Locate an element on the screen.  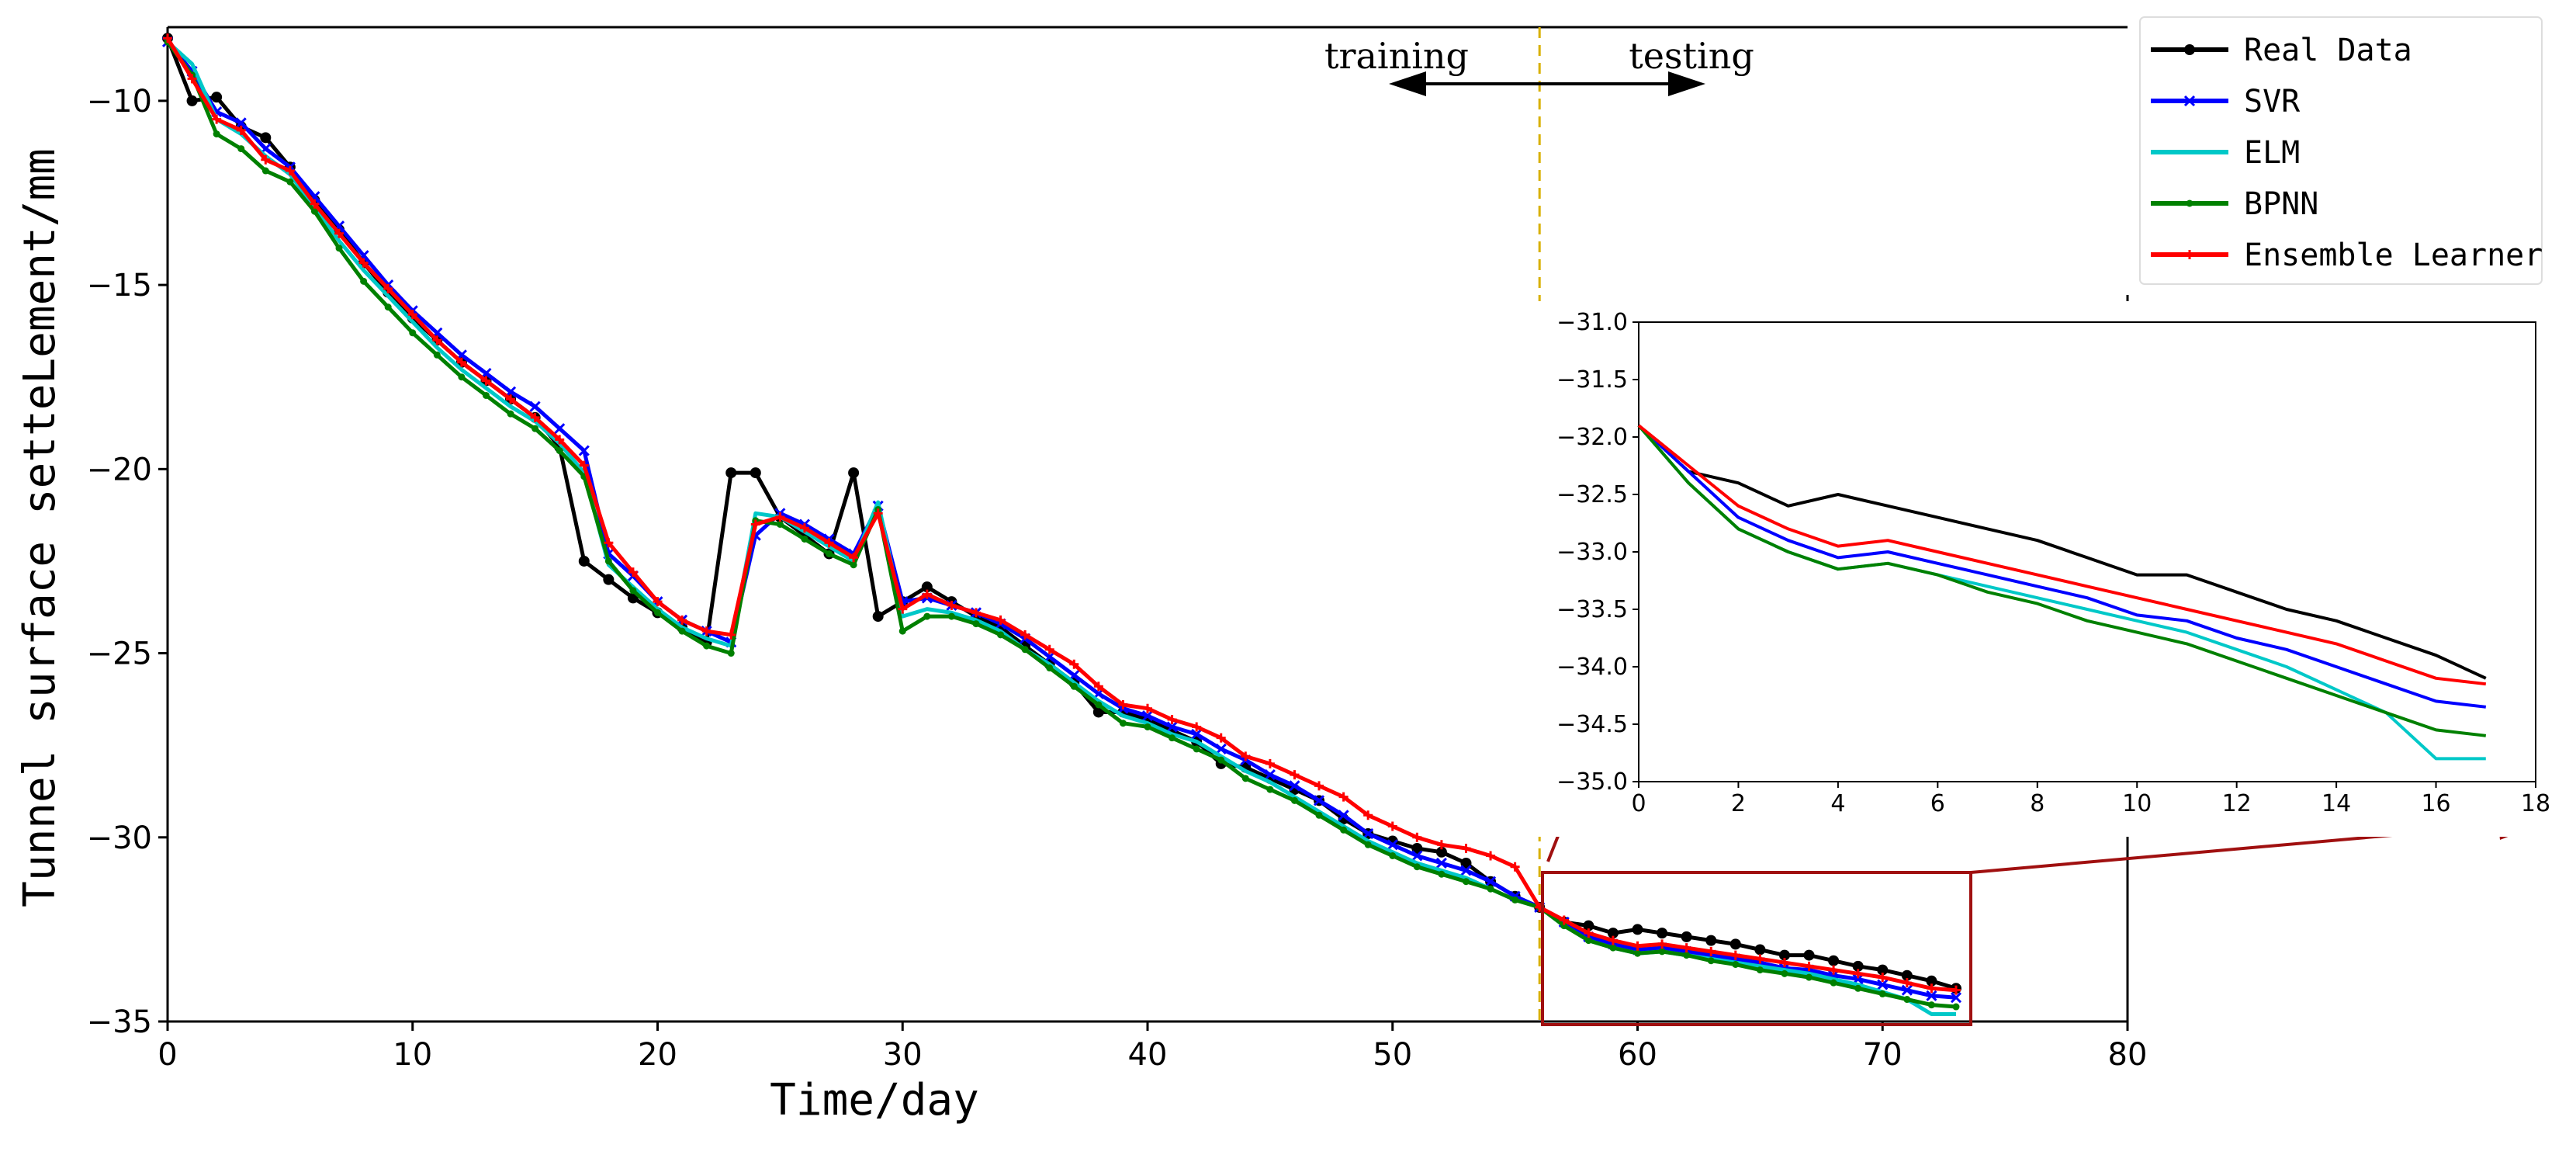
legend-item: SVR is located at coordinates (2226, 102).